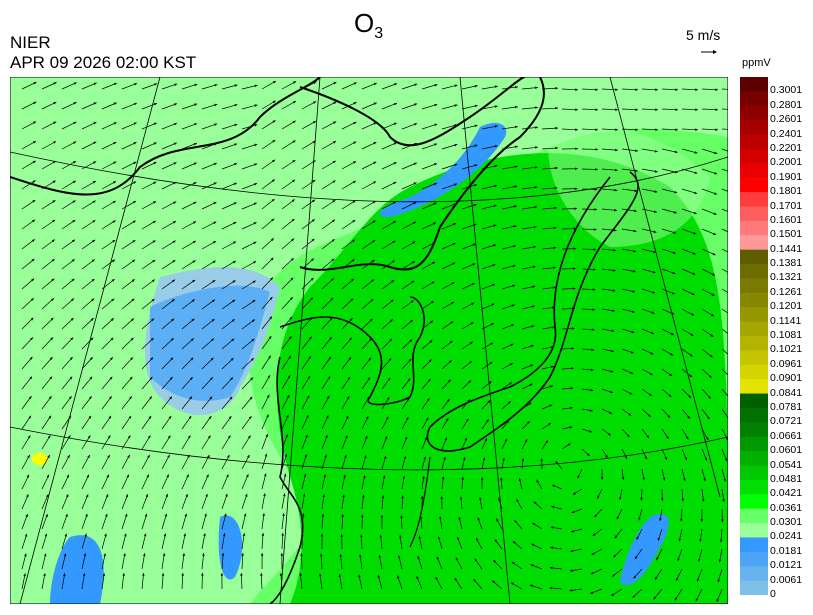  I want to click on colorbar-label: 0.1701, so click(786, 205).